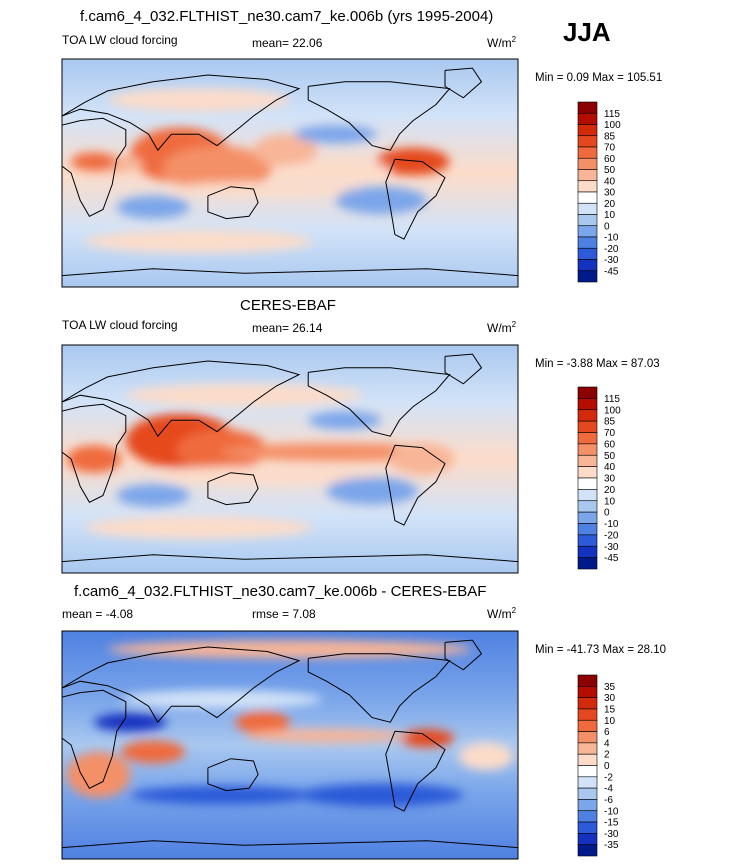  I want to click on panel-2-minmax: Min = -3.88 Max = 87.03, so click(597, 364).